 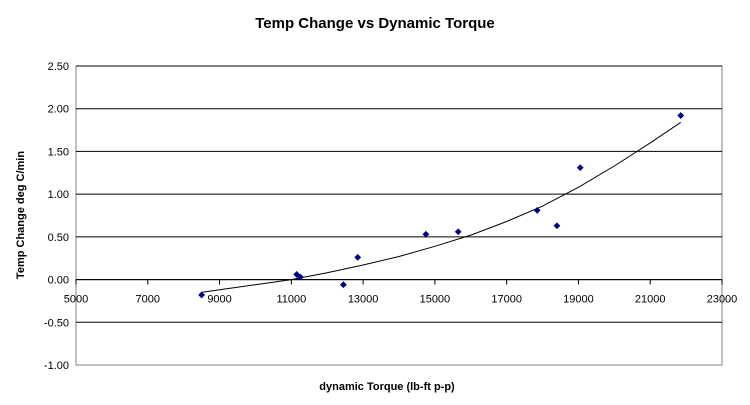 What do you see at coordinates (58, 152) in the screenshot?
I see `y-tick-label: 1.50` at bounding box center [58, 152].